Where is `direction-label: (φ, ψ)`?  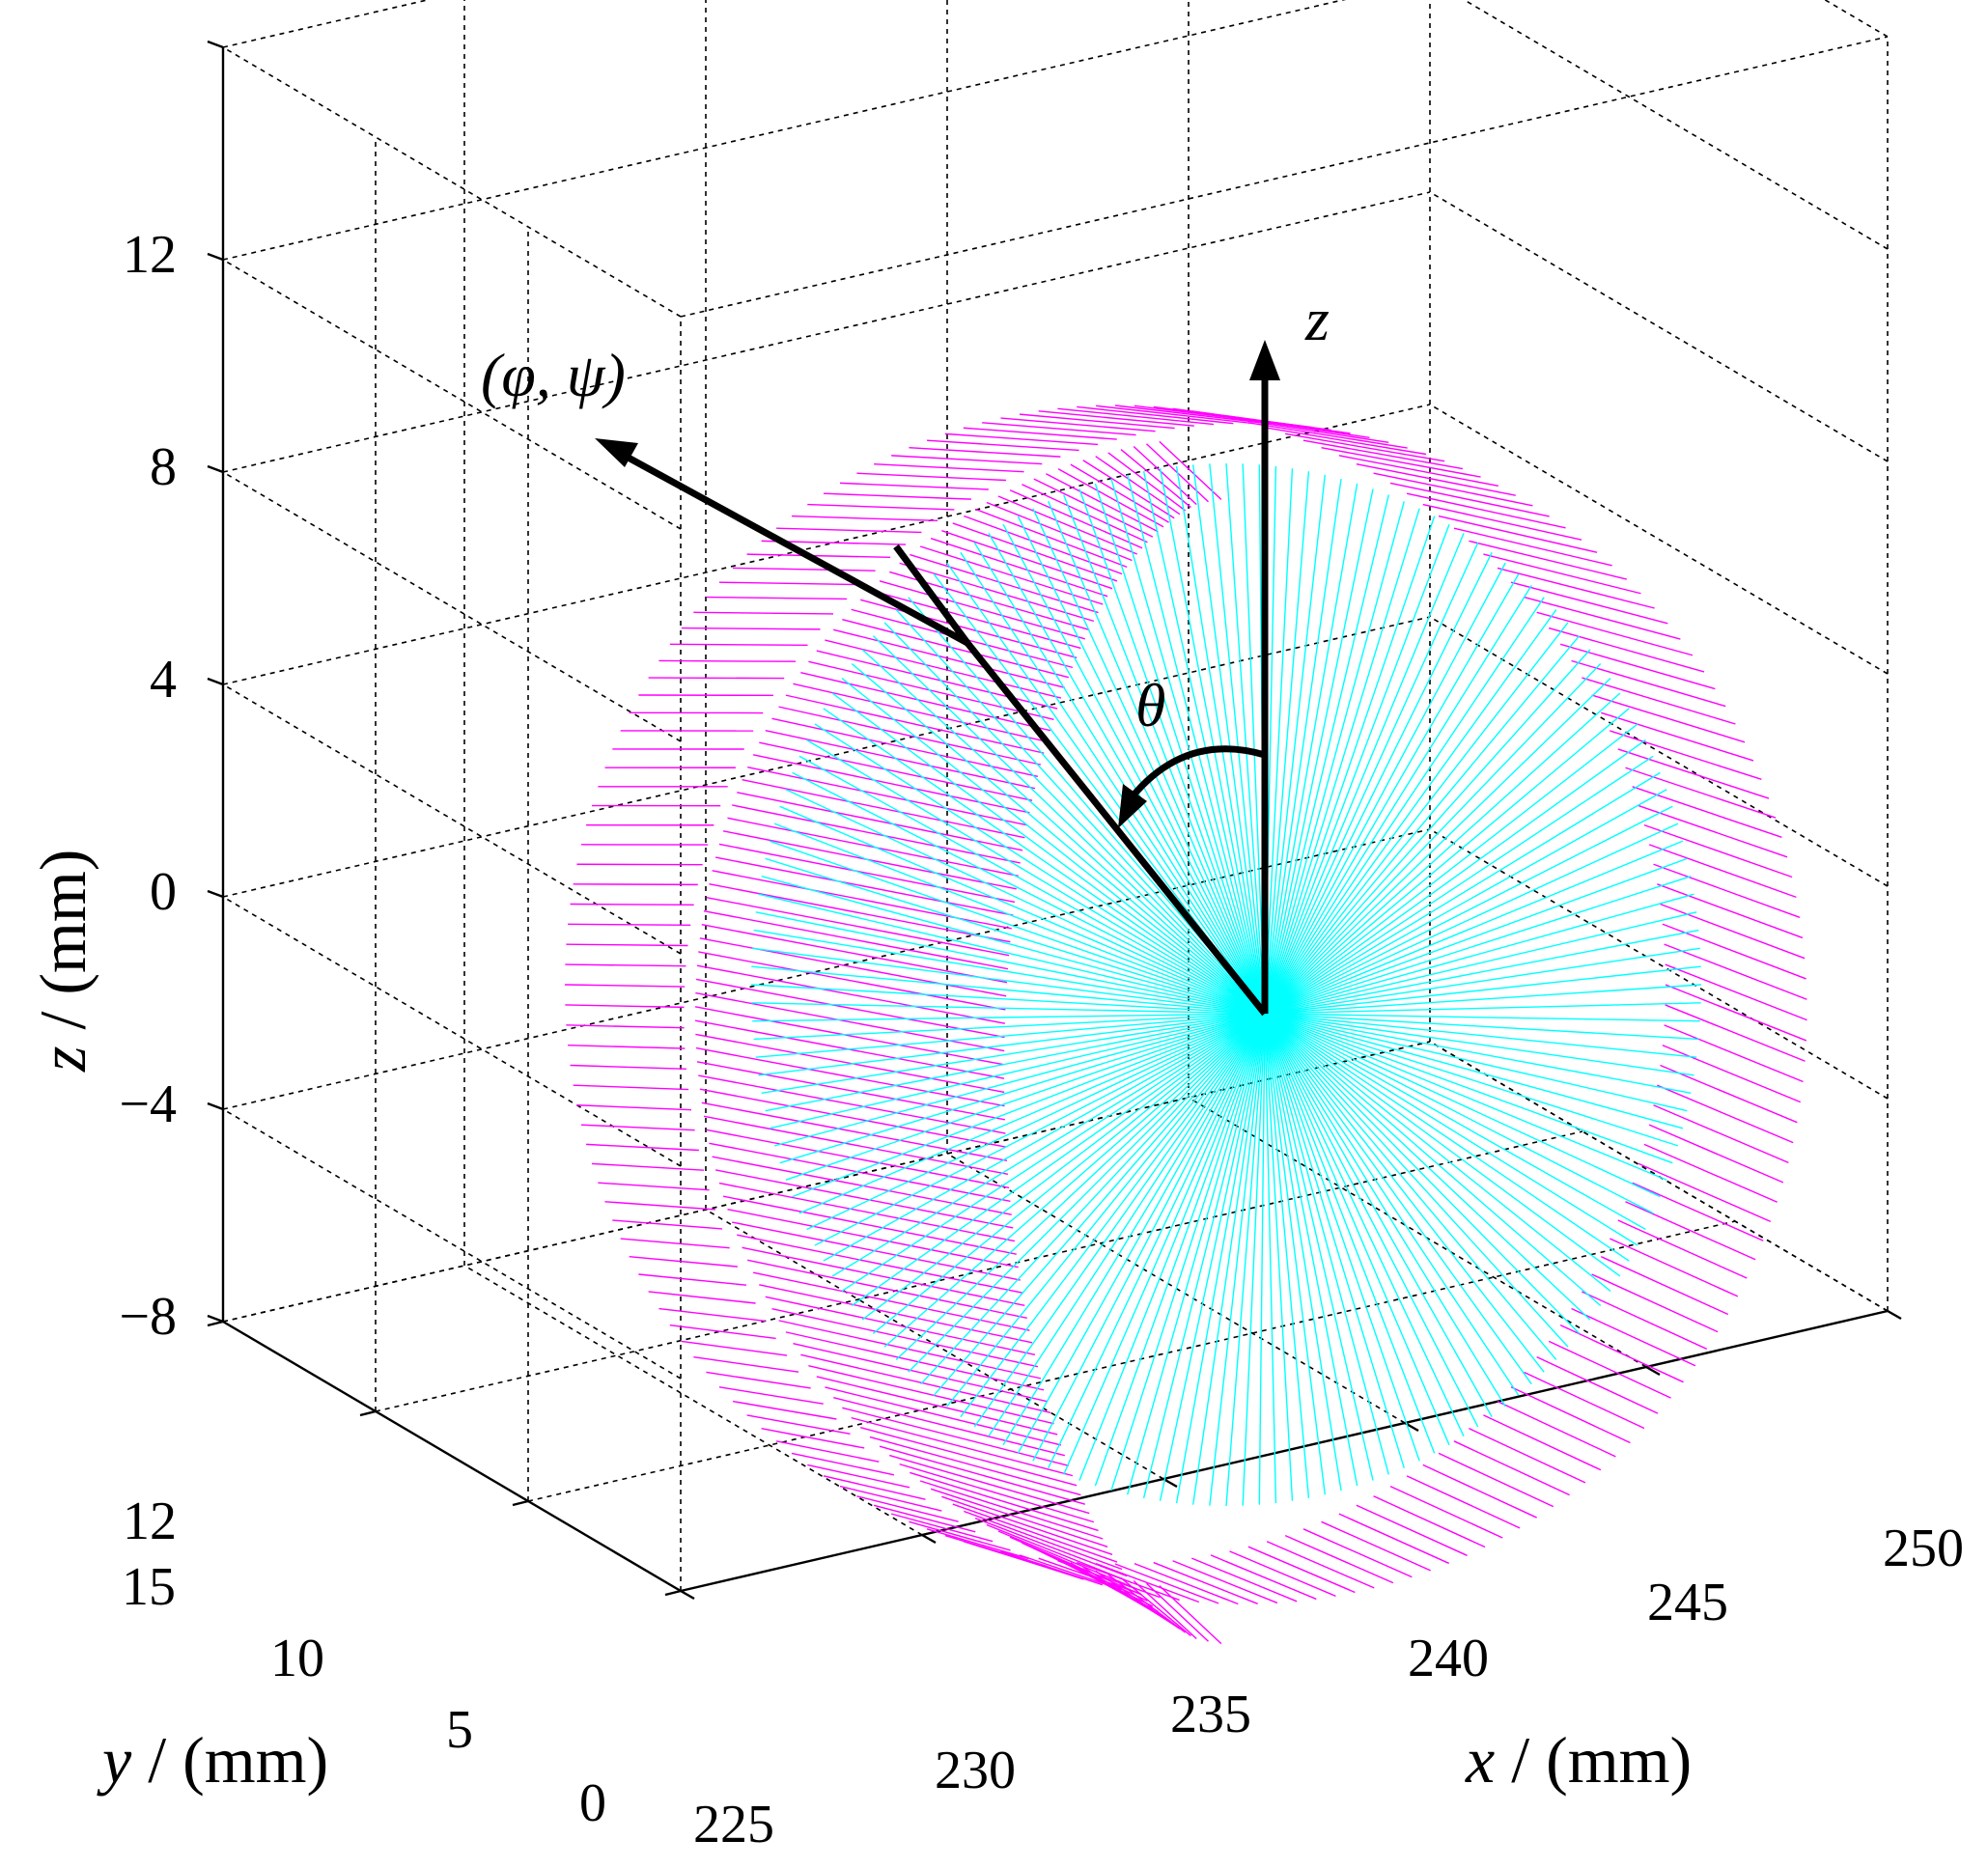 direction-label: (φ, ψ) is located at coordinates (554, 375).